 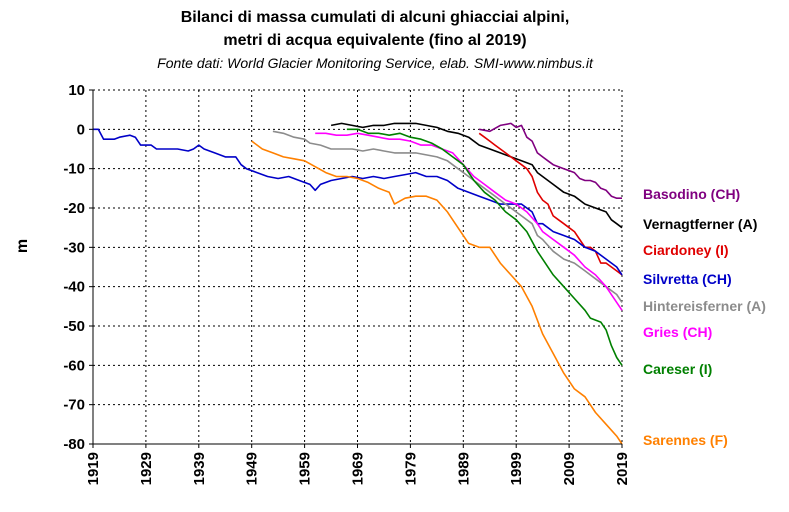 What do you see at coordinates (74, 169) in the screenshot?
I see `y-tick-label: -10` at bounding box center [74, 169].